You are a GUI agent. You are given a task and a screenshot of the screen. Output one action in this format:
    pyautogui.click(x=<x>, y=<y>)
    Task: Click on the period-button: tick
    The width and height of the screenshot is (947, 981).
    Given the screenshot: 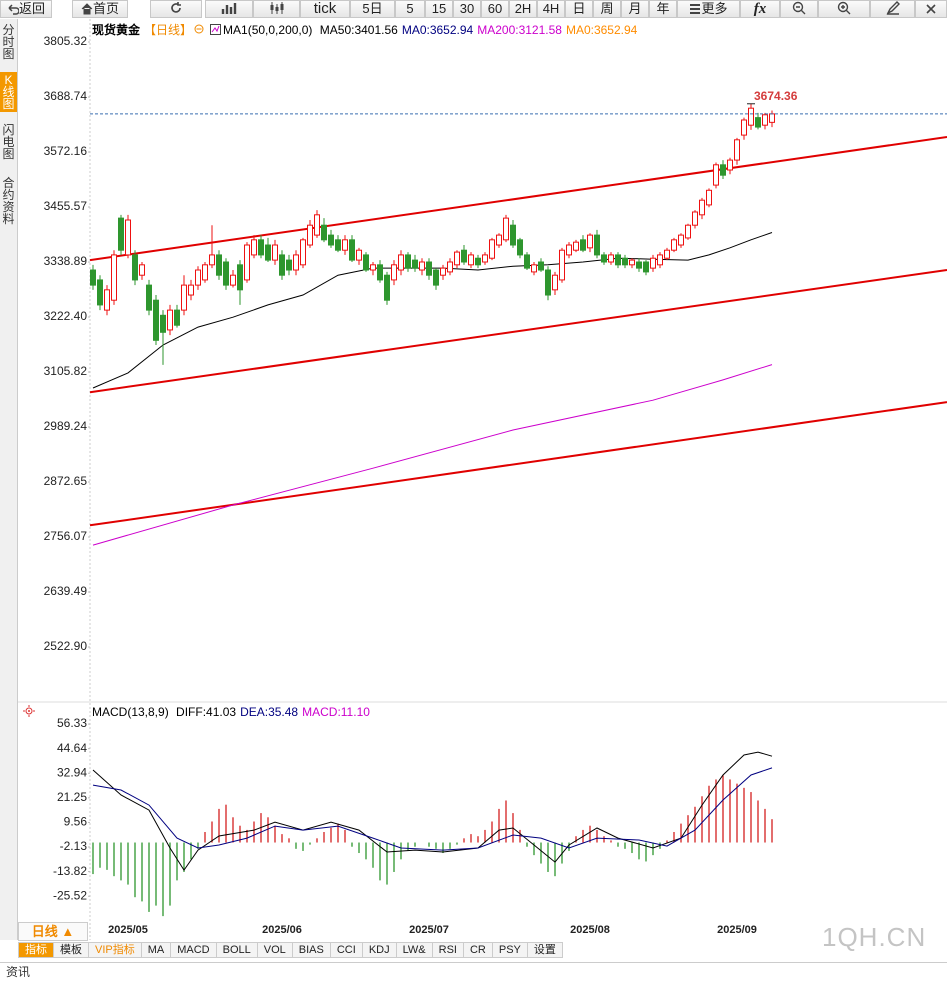 What is the action you would take?
    pyautogui.click(x=325, y=9)
    